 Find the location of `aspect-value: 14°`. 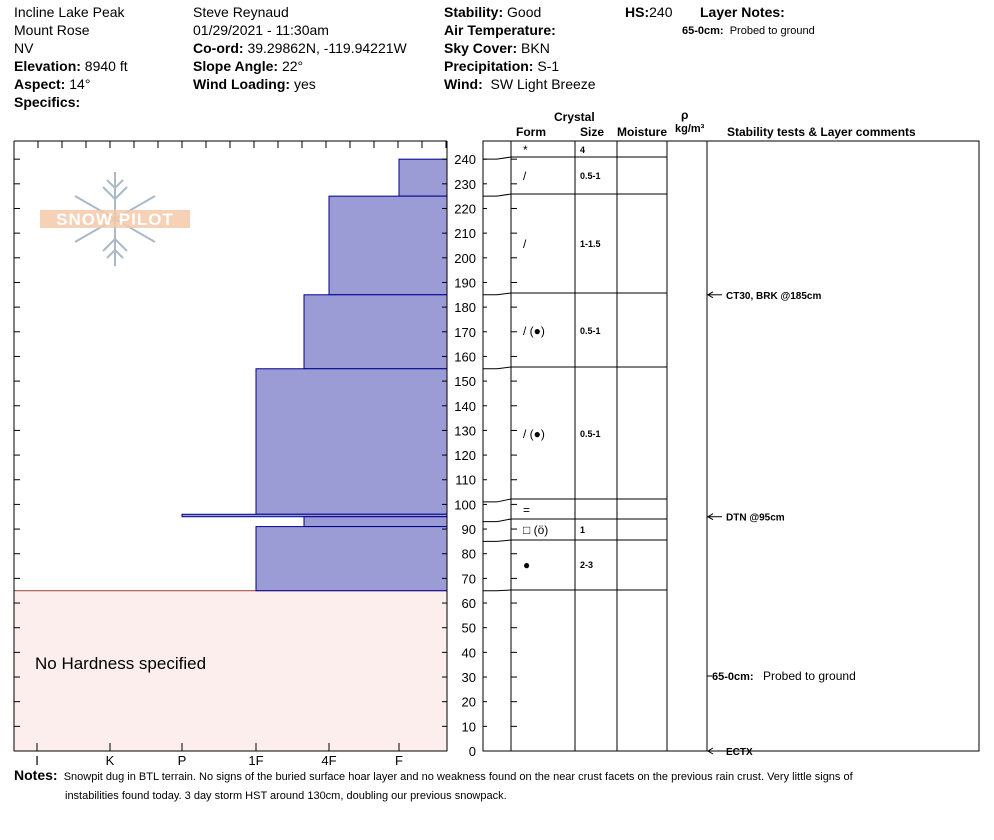

aspect-value: 14° is located at coordinates (80, 84).